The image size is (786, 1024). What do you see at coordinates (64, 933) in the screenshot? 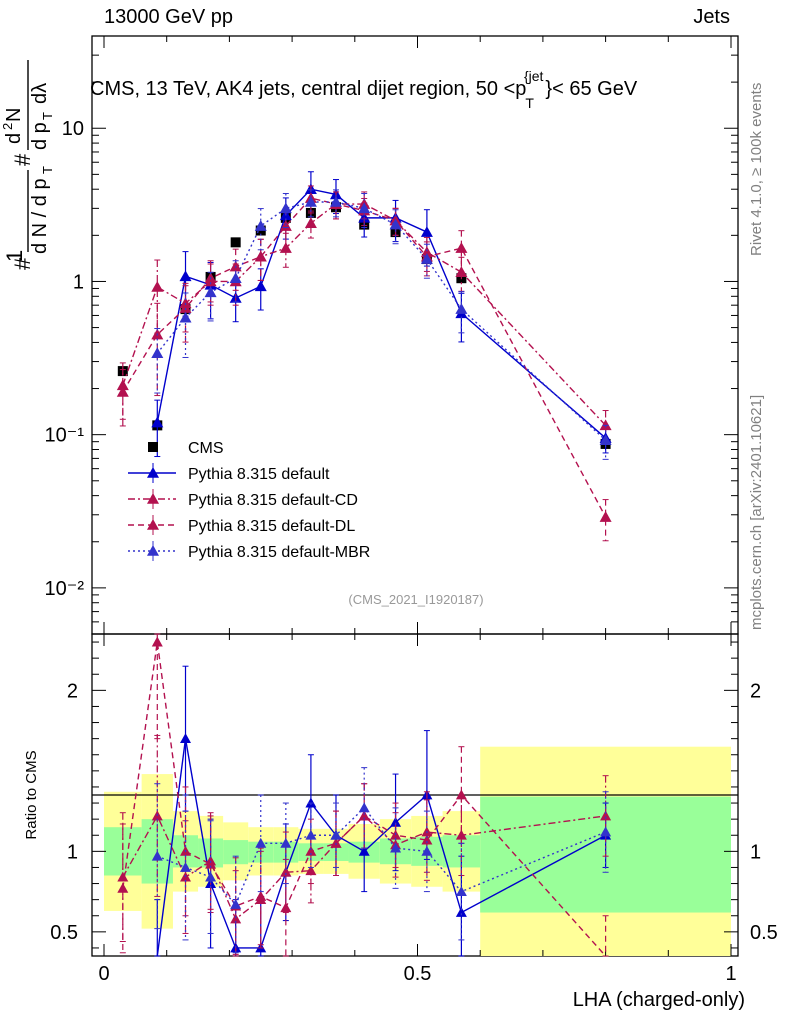
I see `y-tick-label-ratio: 0.5` at bounding box center [64, 933].